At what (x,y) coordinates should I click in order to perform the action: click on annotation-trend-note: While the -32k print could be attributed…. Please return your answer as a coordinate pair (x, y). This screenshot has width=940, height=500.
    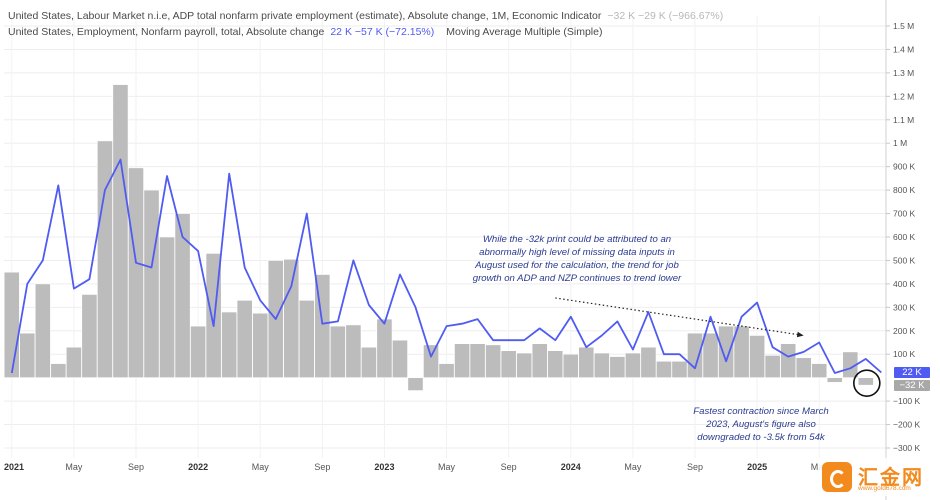
    Looking at the image, I should click on (577, 260).